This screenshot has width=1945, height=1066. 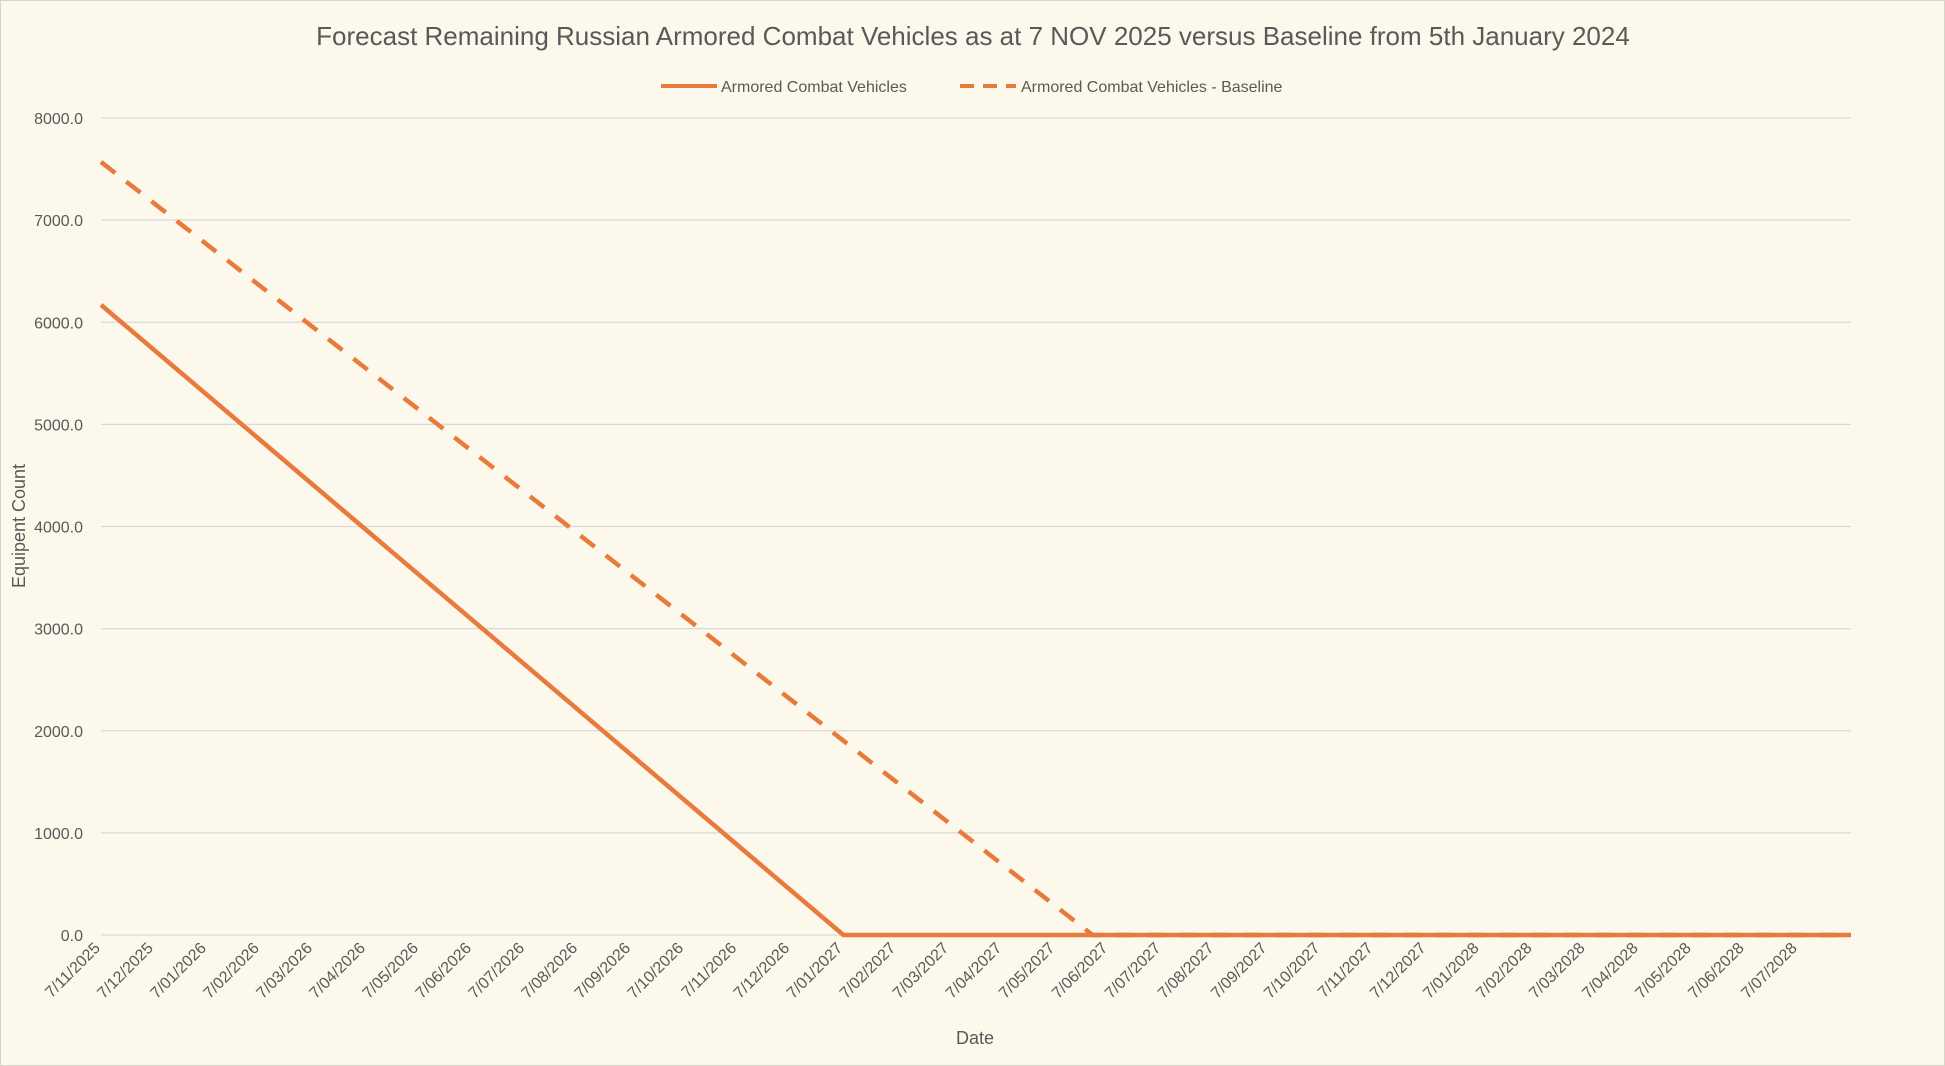 I want to click on x-tick-label: 7/04/2028, so click(x=1610, y=971).